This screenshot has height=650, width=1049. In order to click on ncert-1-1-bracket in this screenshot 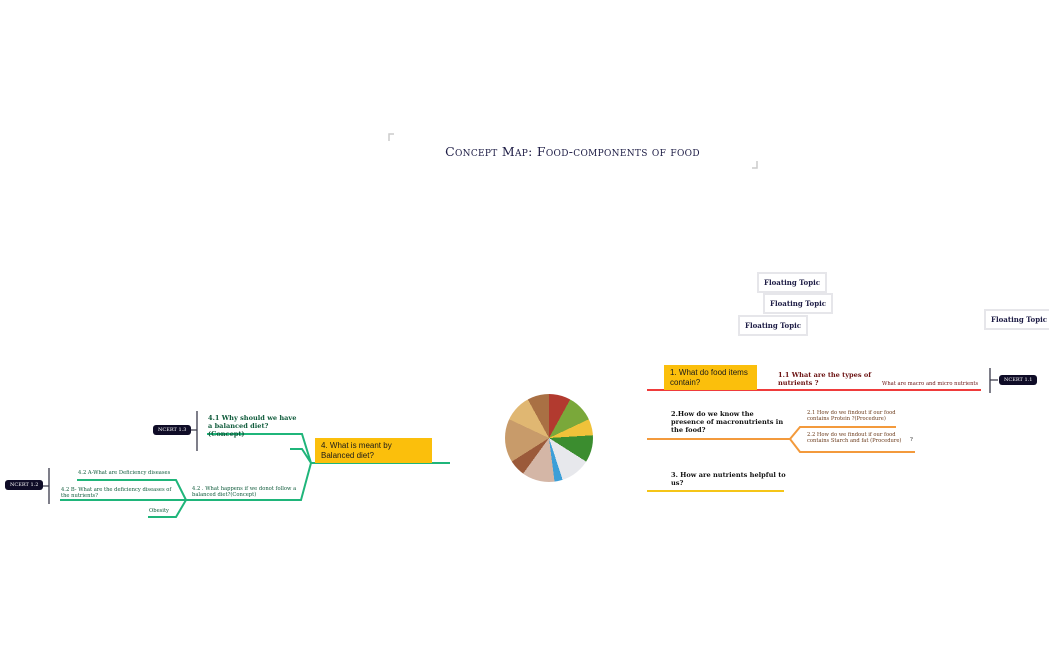, I will do `click(993, 380)`.